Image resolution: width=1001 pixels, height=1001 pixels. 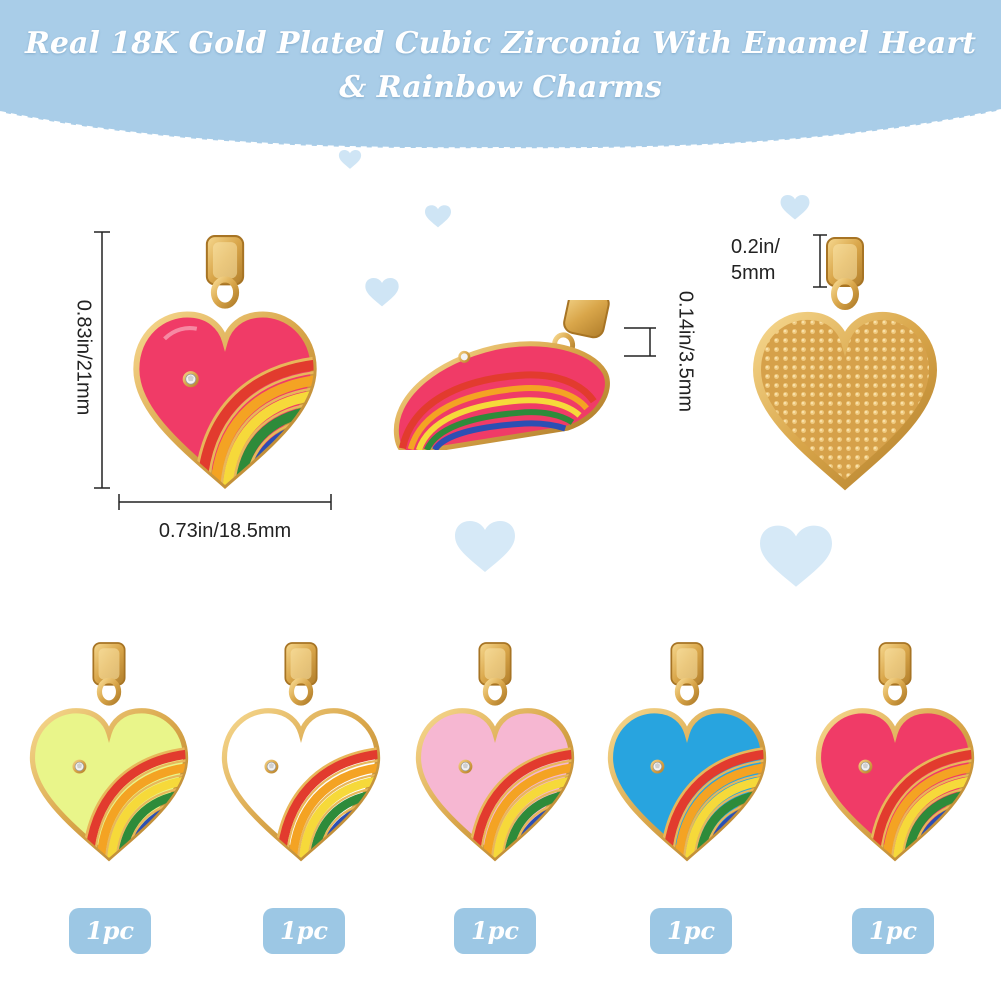 What do you see at coordinates (304, 750) in the screenshot?
I see `variant-pendant-white` at bounding box center [304, 750].